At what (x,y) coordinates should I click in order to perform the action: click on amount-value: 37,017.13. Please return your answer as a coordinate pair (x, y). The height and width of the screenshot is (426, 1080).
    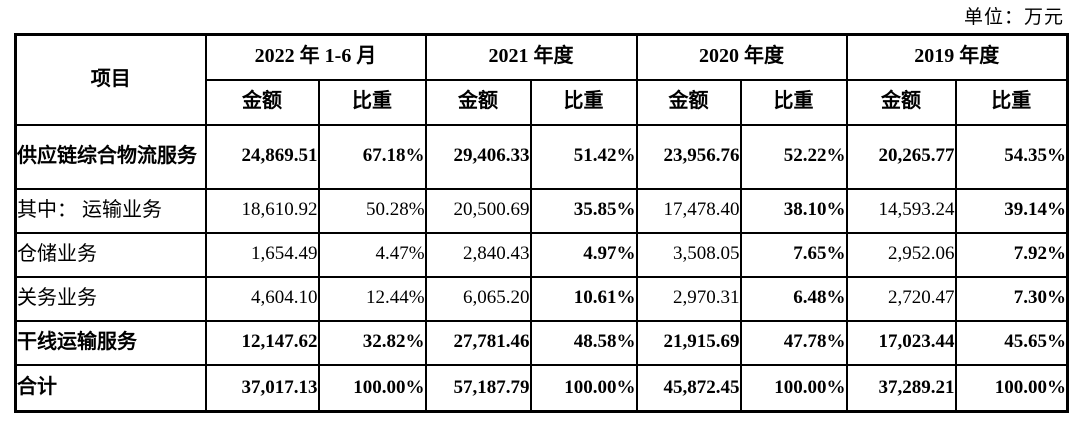
    Looking at the image, I should click on (262, 388).